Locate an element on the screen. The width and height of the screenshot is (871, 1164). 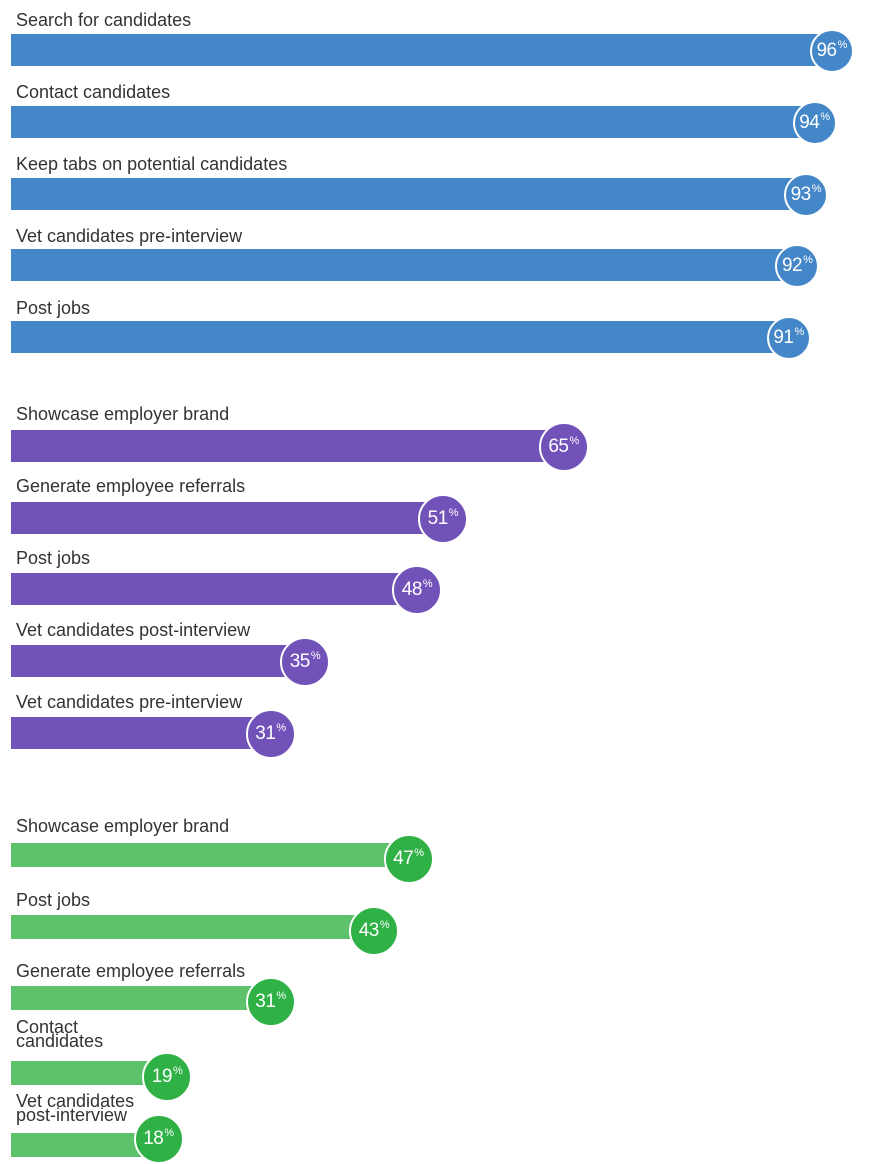
value-bubble: 18% is located at coordinates (158, 1139).